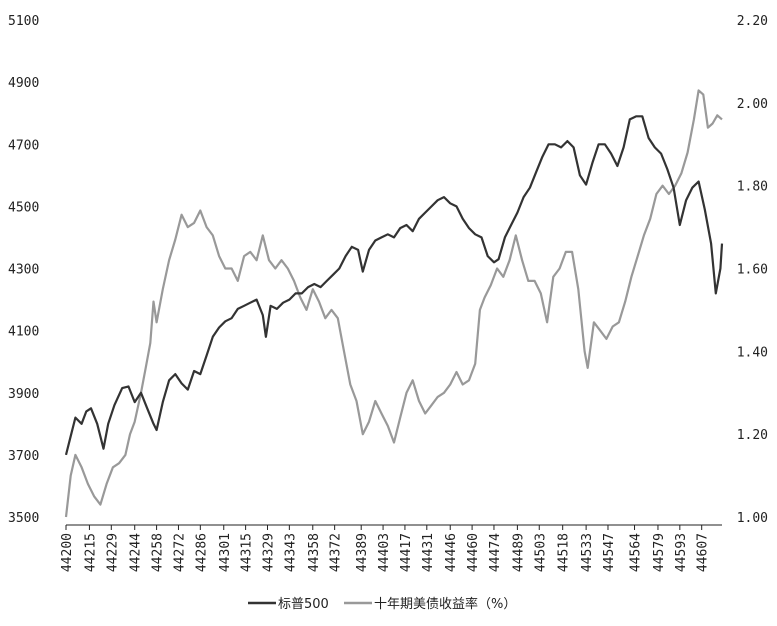 This screenshot has height=626, width=777. I want to click on left-y-tick-label: 4700, so click(23, 145).